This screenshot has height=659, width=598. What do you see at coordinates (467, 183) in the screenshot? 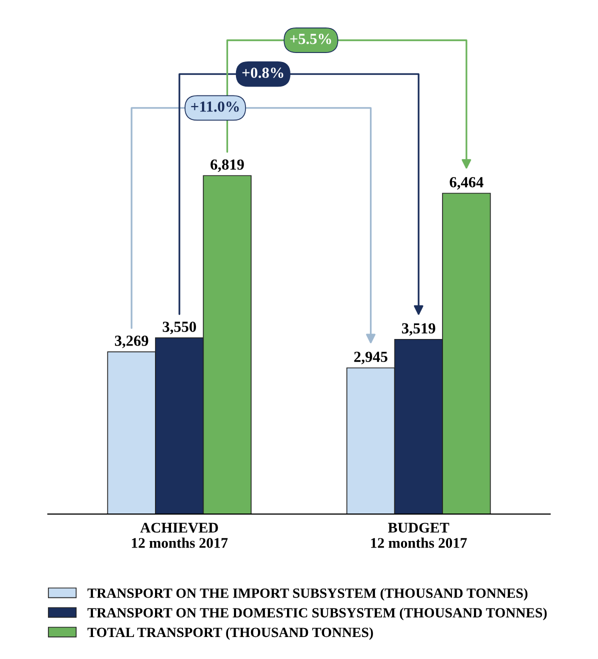
I see `data-label: 6,464` at bounding box center [467, 183].